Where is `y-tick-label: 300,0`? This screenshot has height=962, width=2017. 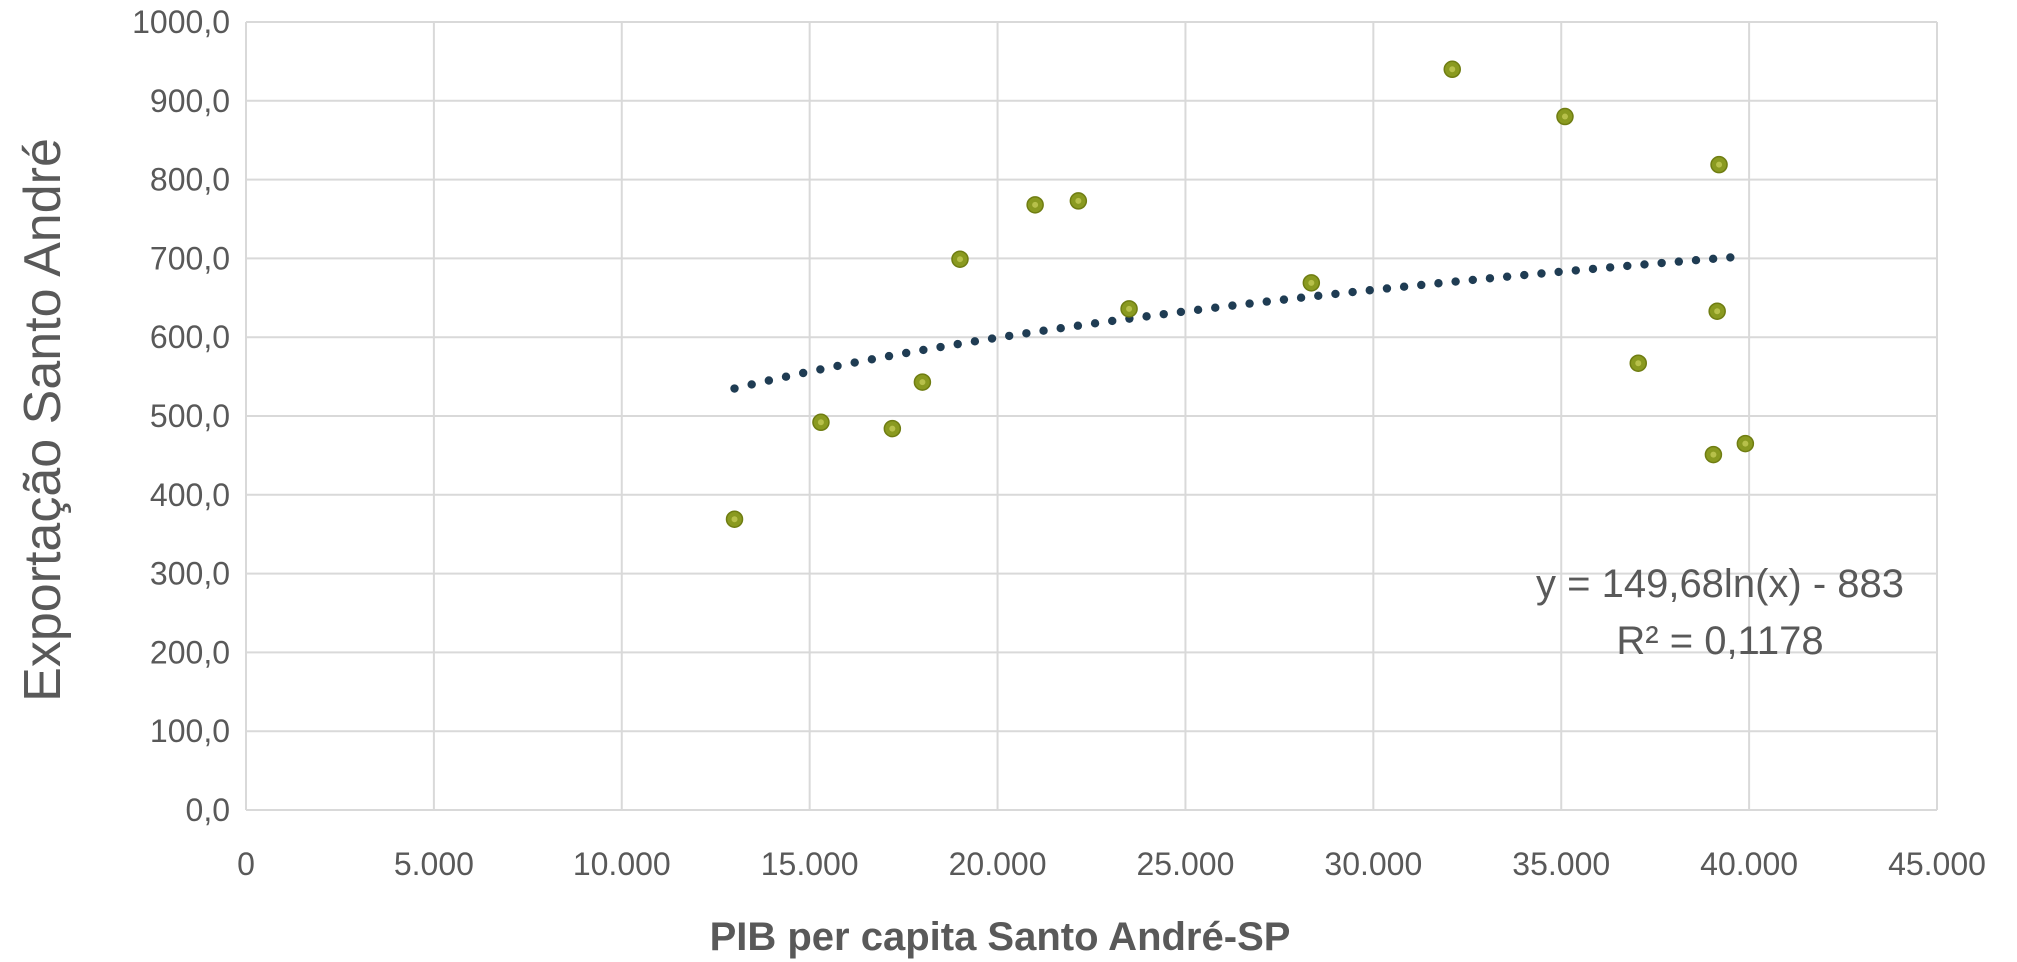
y-tick-label: 300,0 is located at coordinates (190, 574).